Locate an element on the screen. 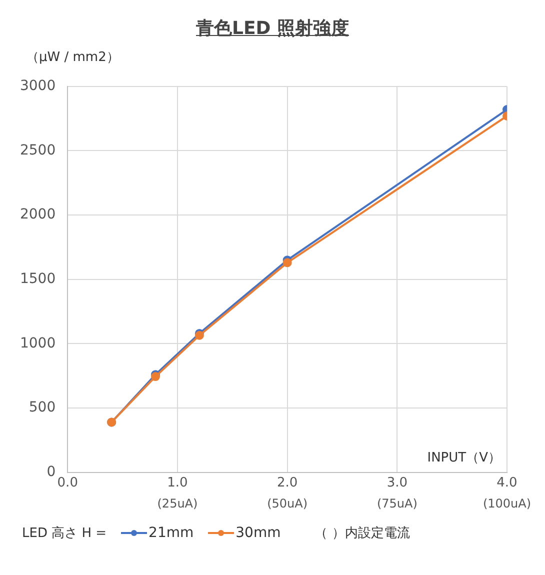 This screenshot has width=545, height=575. text: （ ）内設定電流 is located at coordinates (362, 533).